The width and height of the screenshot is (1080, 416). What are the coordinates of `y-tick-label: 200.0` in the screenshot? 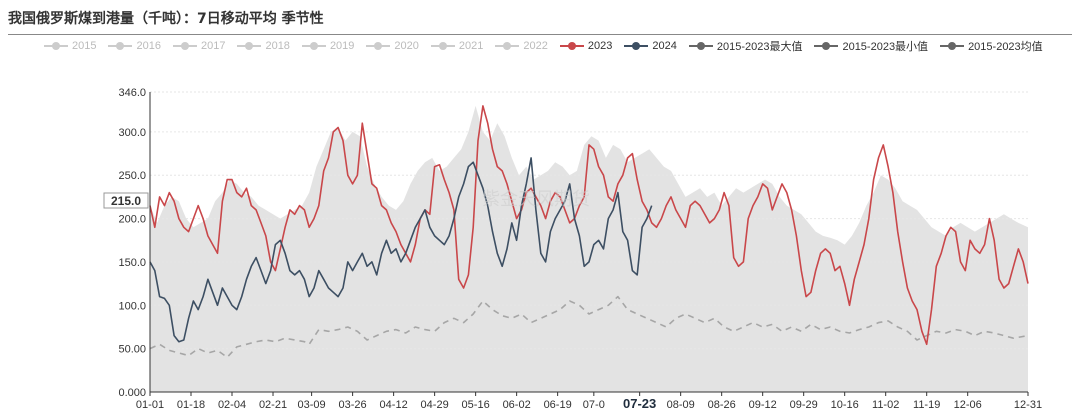 It's located at (132, 220).